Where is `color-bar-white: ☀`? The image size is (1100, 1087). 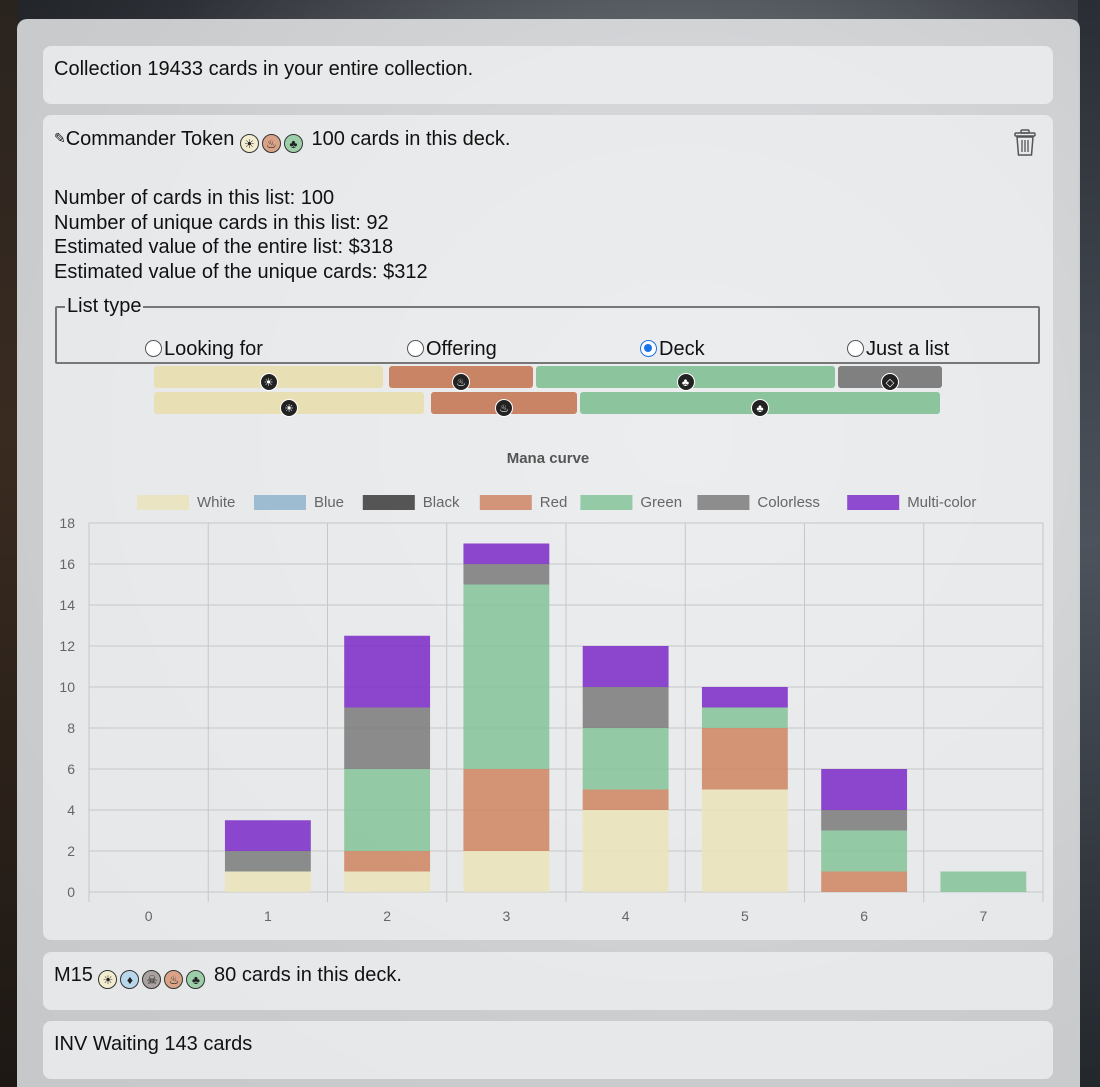
color-bar-white: ☀ is located at coordinates (268, 378).